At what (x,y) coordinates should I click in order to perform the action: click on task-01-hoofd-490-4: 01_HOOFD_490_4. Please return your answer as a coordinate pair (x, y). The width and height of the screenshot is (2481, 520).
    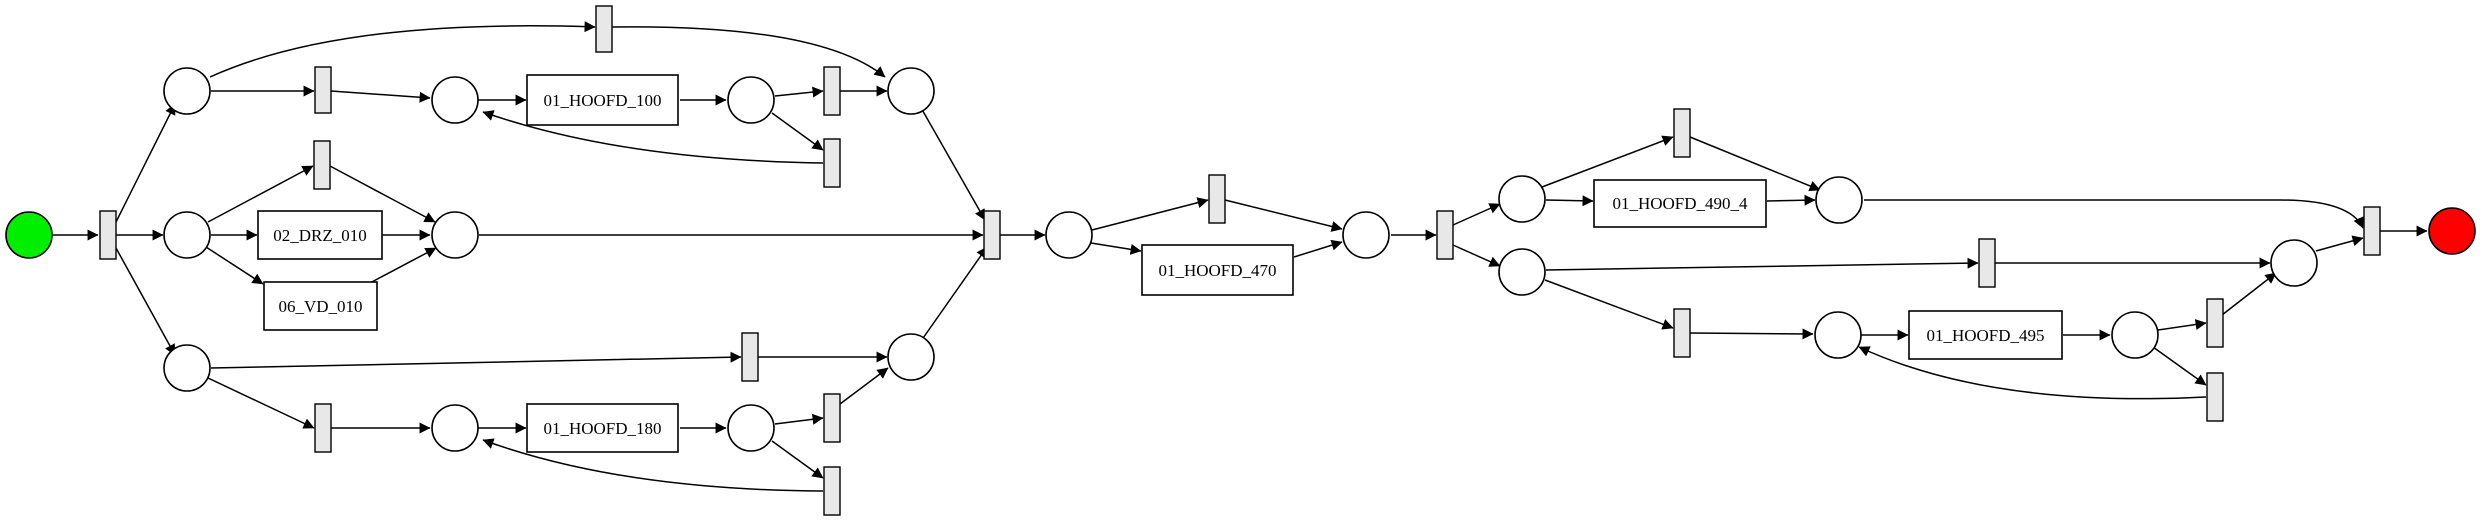
    Looking at the image, I should click on (1680, 203).